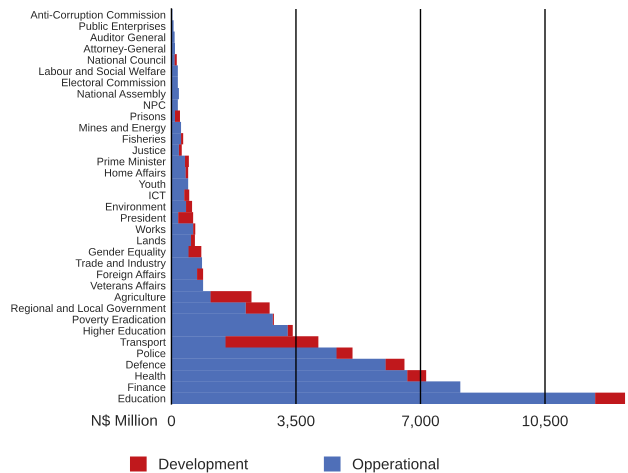  I want to click on y-tick-label: National Assembly, so click(122, 95).